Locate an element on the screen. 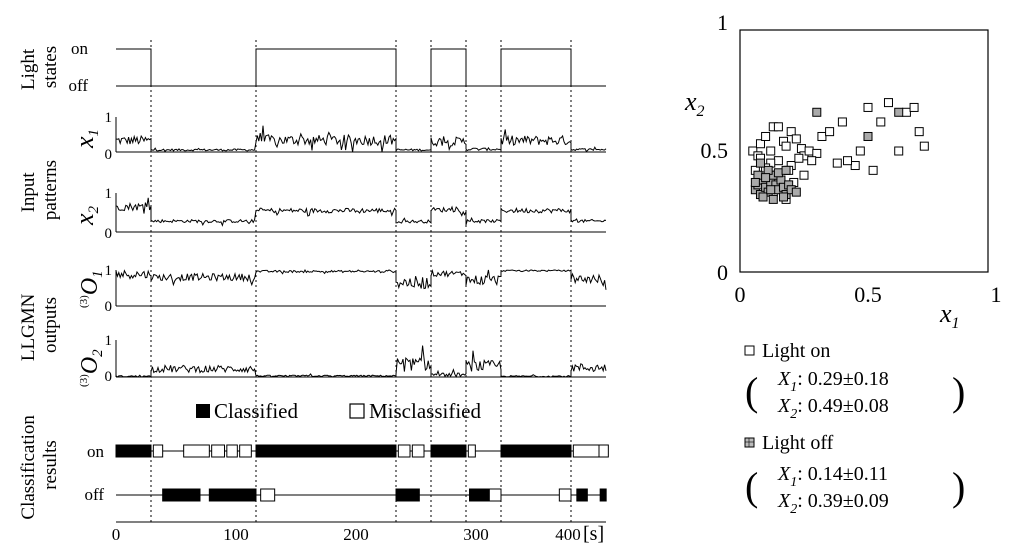 The width and height of the screenshot is (1011, 544). scatter-xlabel: x1 is located at coordinates (949, 315).